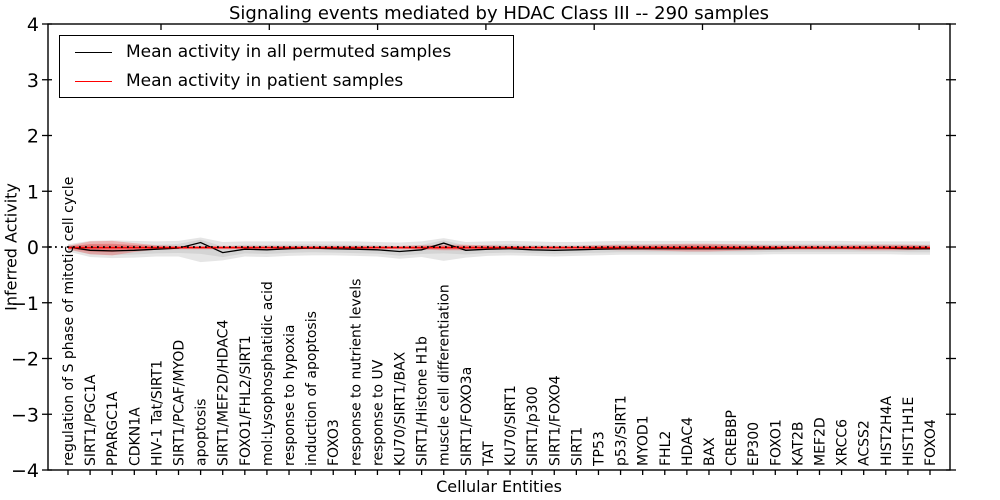  I want to click on x-category-label: MEF2D, so click(821, 441).